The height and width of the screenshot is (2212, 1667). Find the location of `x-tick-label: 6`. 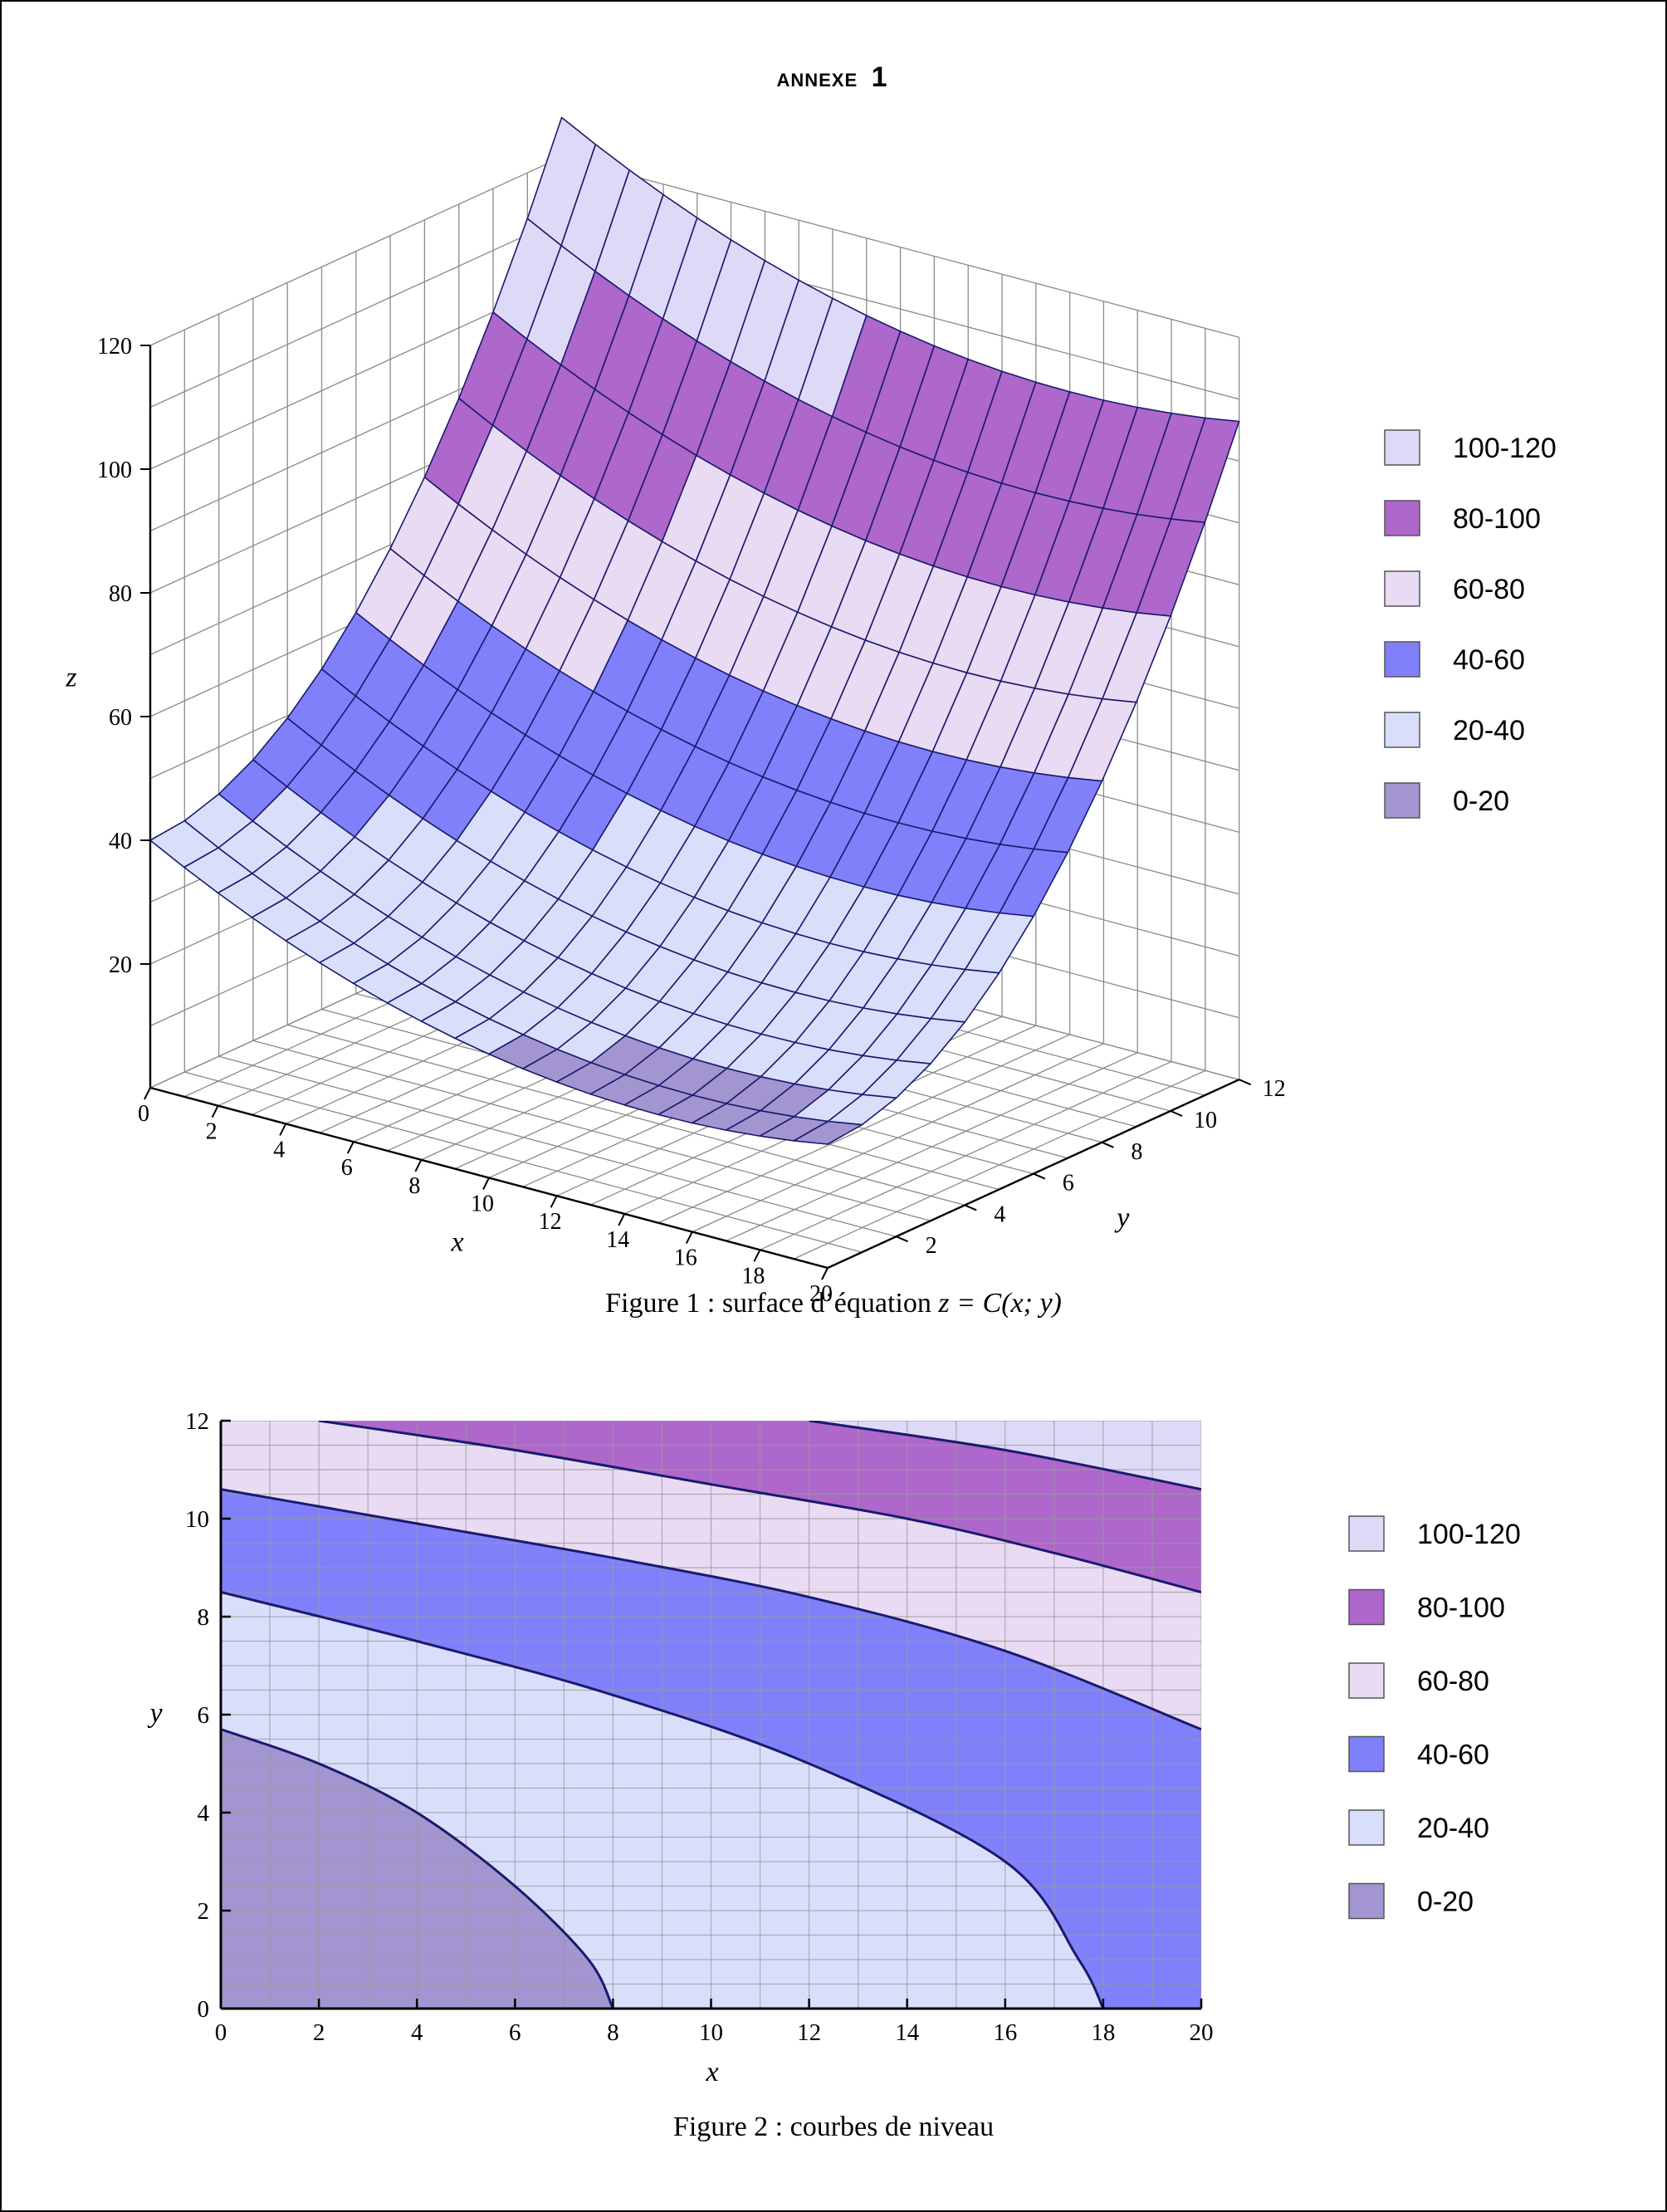

x-tick-label: 6 is located at coordinates (515, 2032).